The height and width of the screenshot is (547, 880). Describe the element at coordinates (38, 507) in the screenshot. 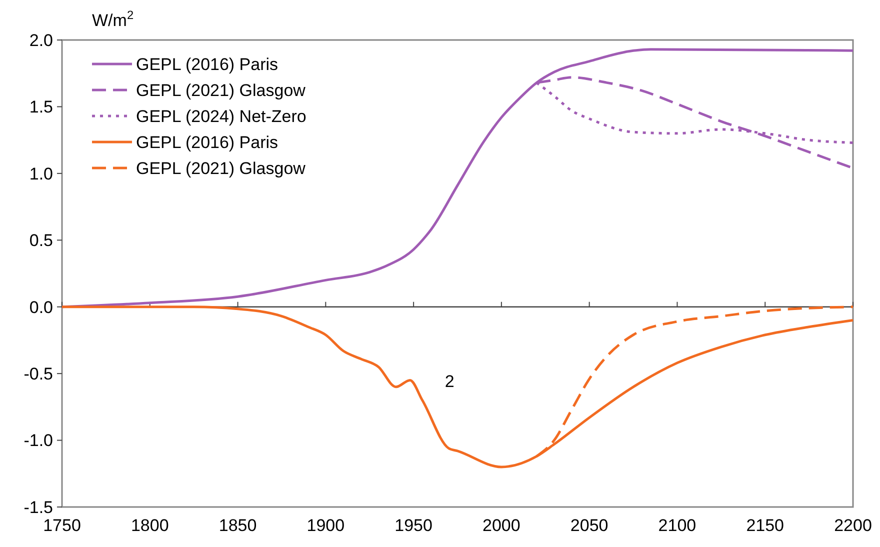

I see `y-tick-label: -1.5` at that location.